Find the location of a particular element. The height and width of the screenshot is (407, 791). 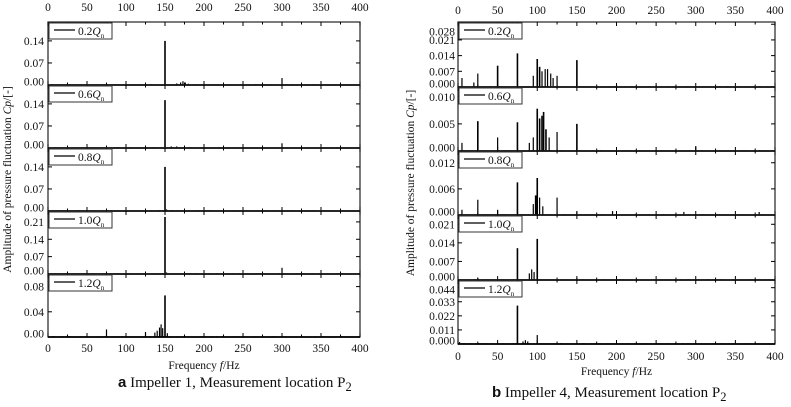

y-tick-label: 0.011 is located at coordinates (443, 331).